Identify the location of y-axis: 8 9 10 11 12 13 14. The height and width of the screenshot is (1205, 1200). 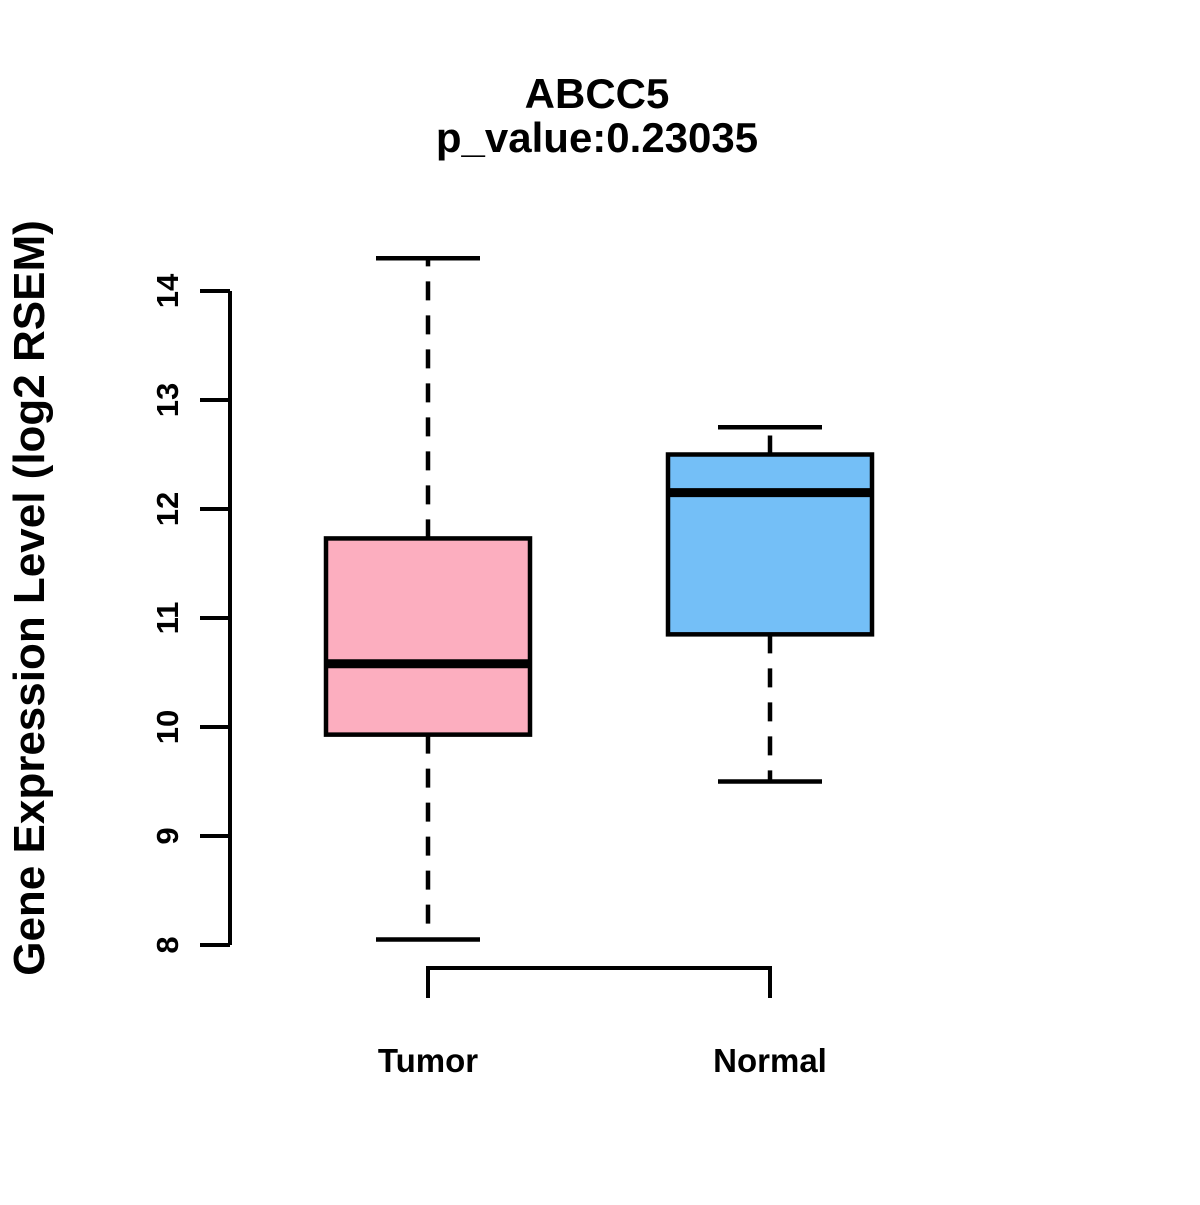
(191, 613).